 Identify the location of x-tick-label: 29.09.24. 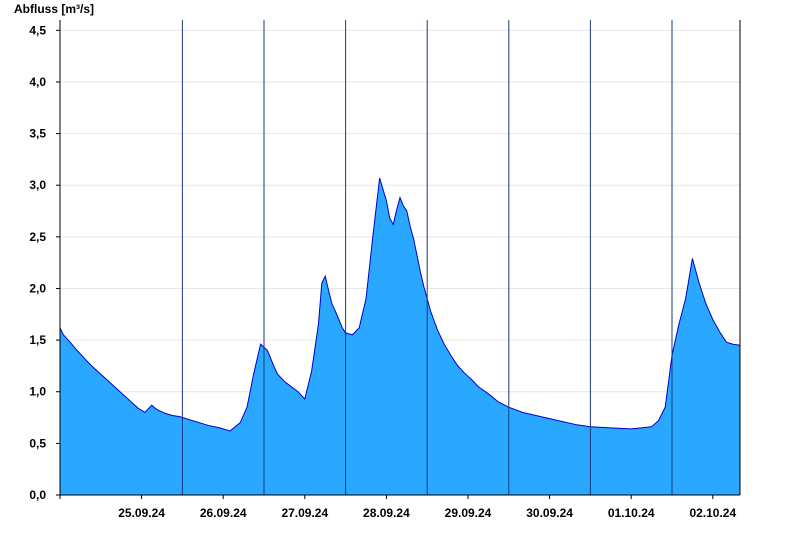
(468, 513).